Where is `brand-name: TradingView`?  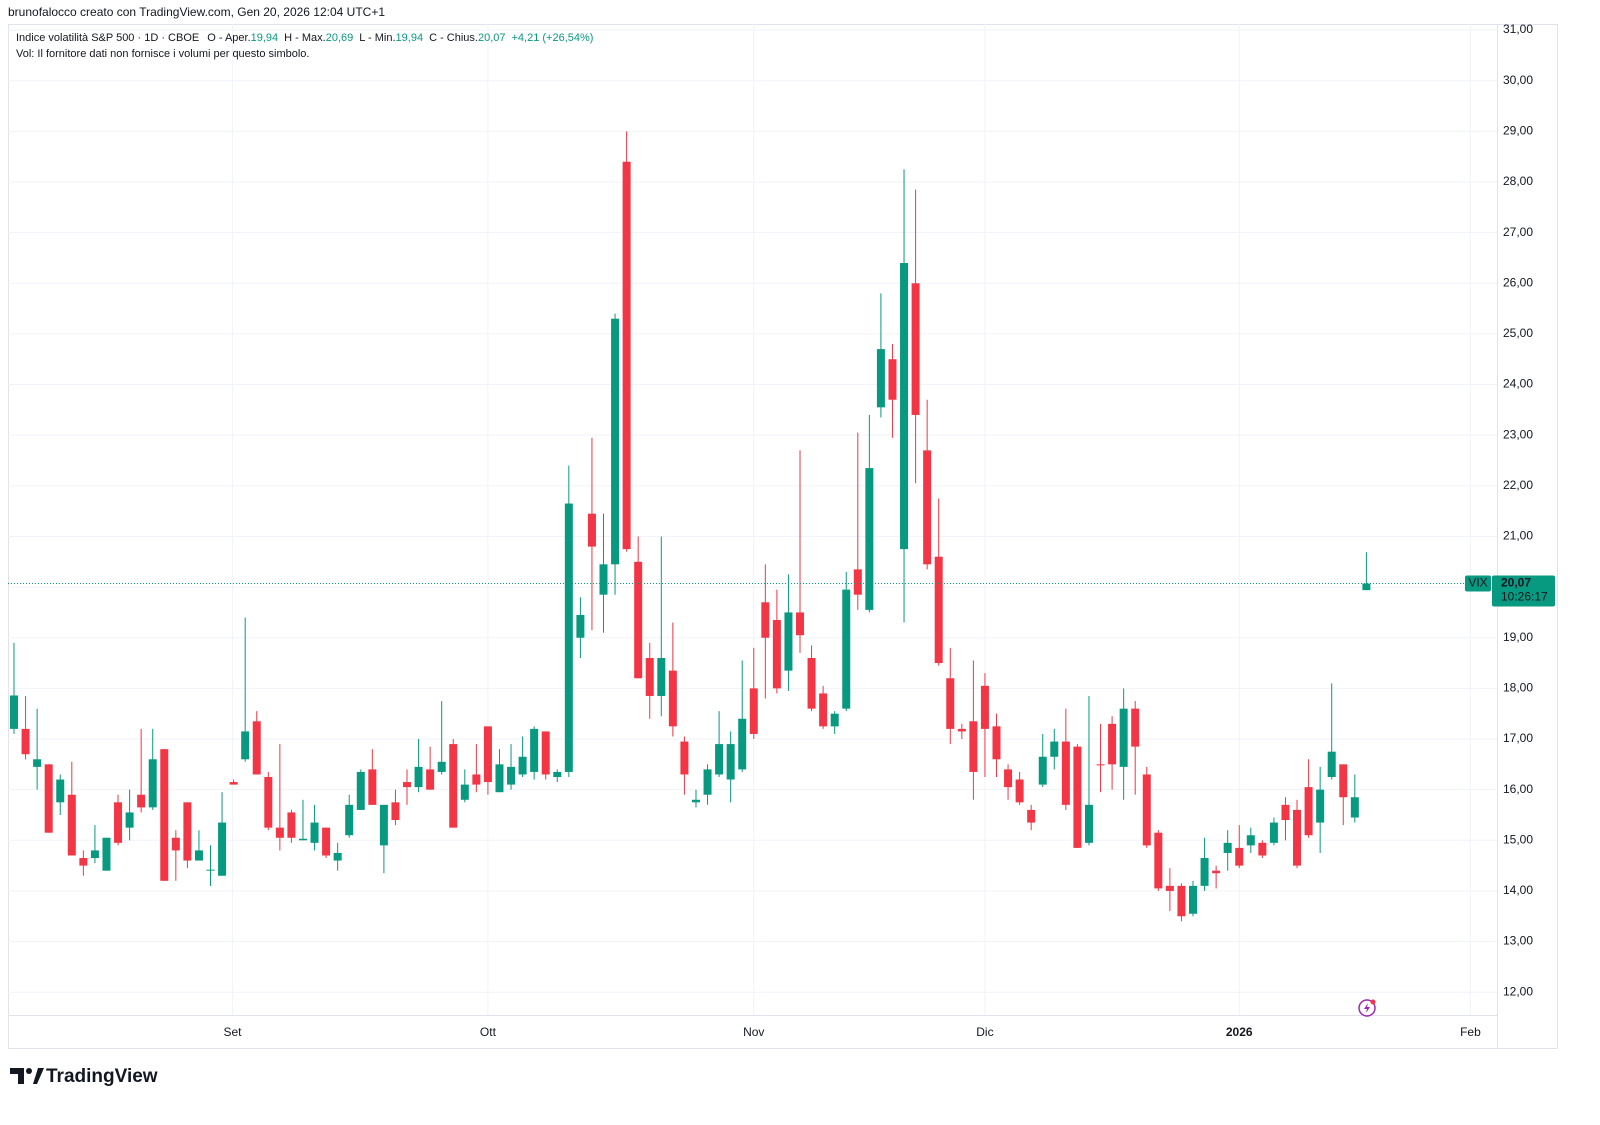
brand-name: TradingView is located at coordinates (102, 1076).